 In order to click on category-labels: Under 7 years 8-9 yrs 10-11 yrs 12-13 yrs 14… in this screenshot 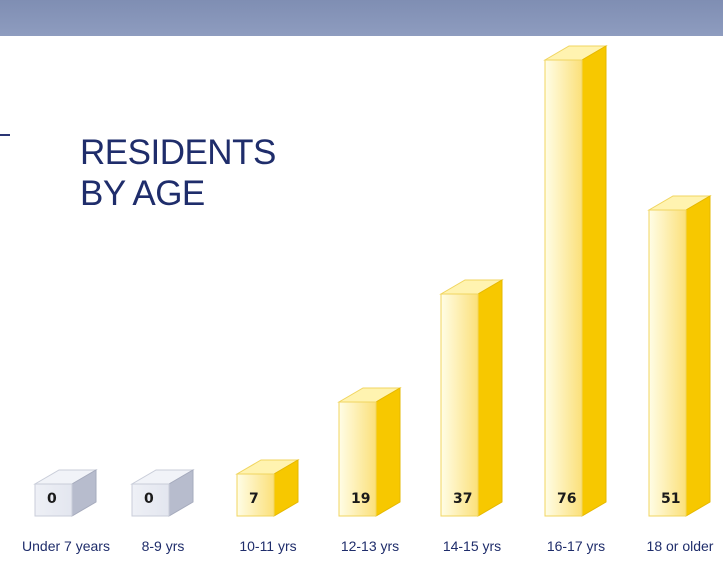, I will do `click(368, 546)`.